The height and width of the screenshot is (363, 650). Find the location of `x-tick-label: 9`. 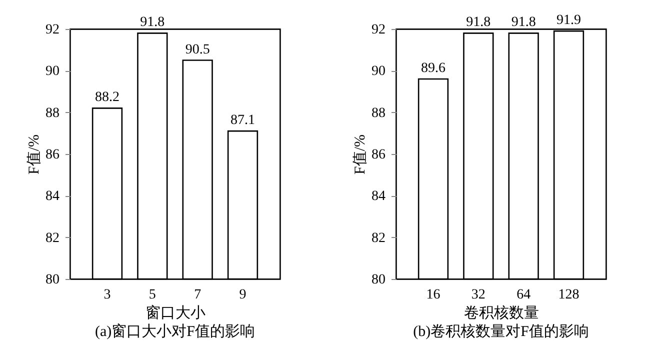

x-tick-label: 9 is located at coordinates (242, 295).